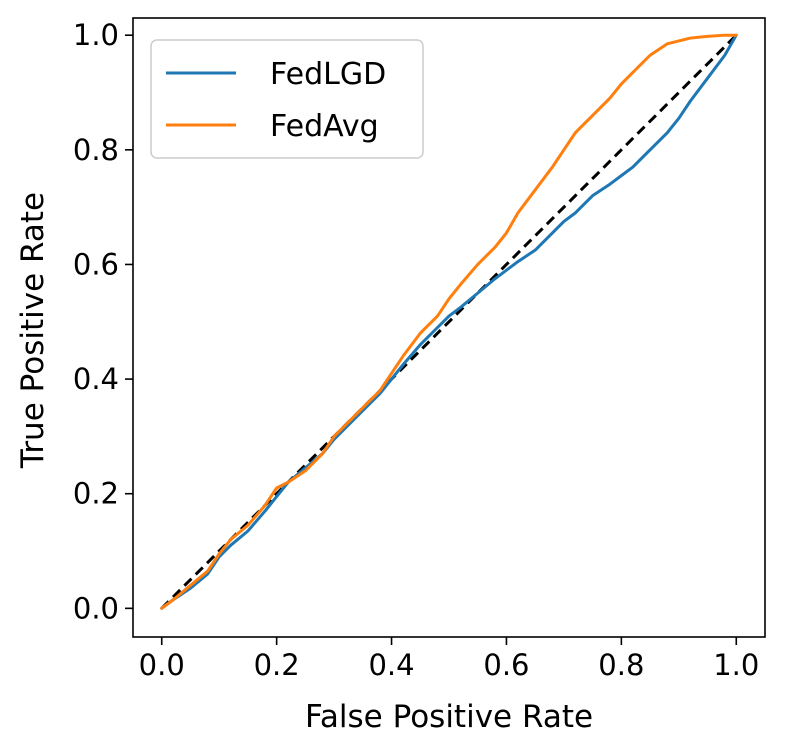  What do you see at coordinates (162, 665) in the screenshot?
I see `x-tick-label: 0.0` at bounding box center [162, 665].